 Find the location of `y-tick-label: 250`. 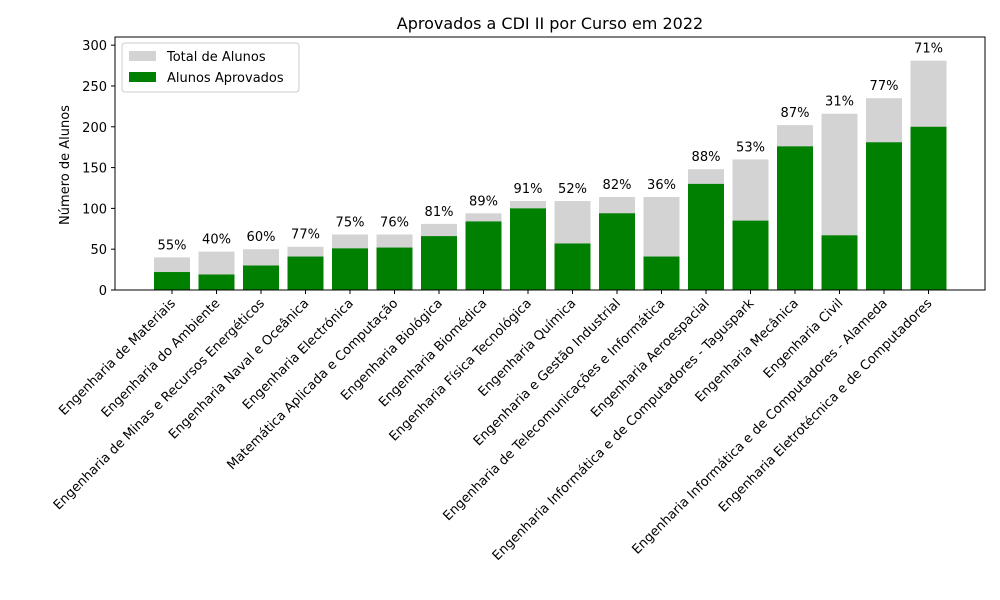

y-tick-label: 250 is located at coordinates (94, 87).